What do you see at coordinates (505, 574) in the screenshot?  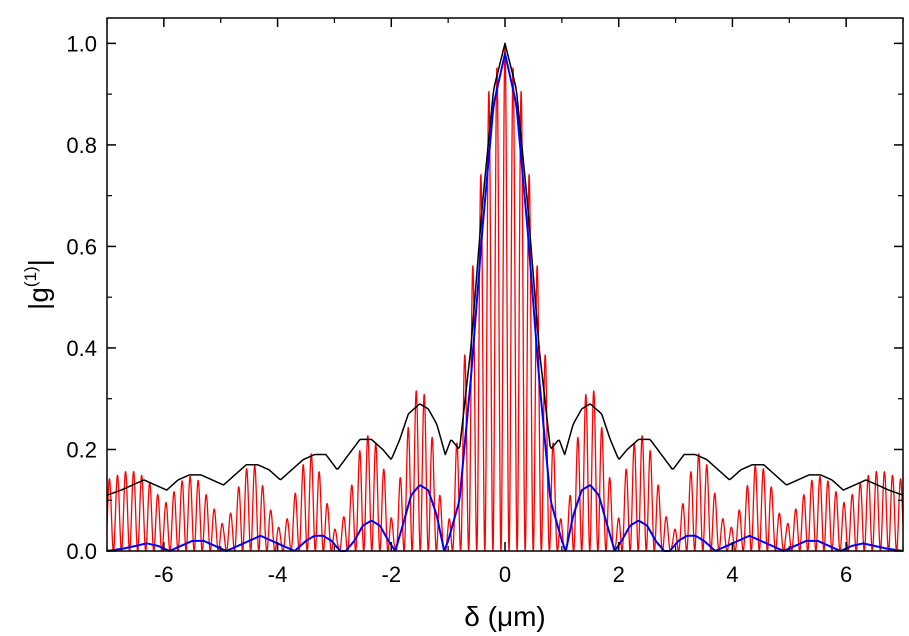 I see `x-tick-label: 0` at bounding box center [505, 574].